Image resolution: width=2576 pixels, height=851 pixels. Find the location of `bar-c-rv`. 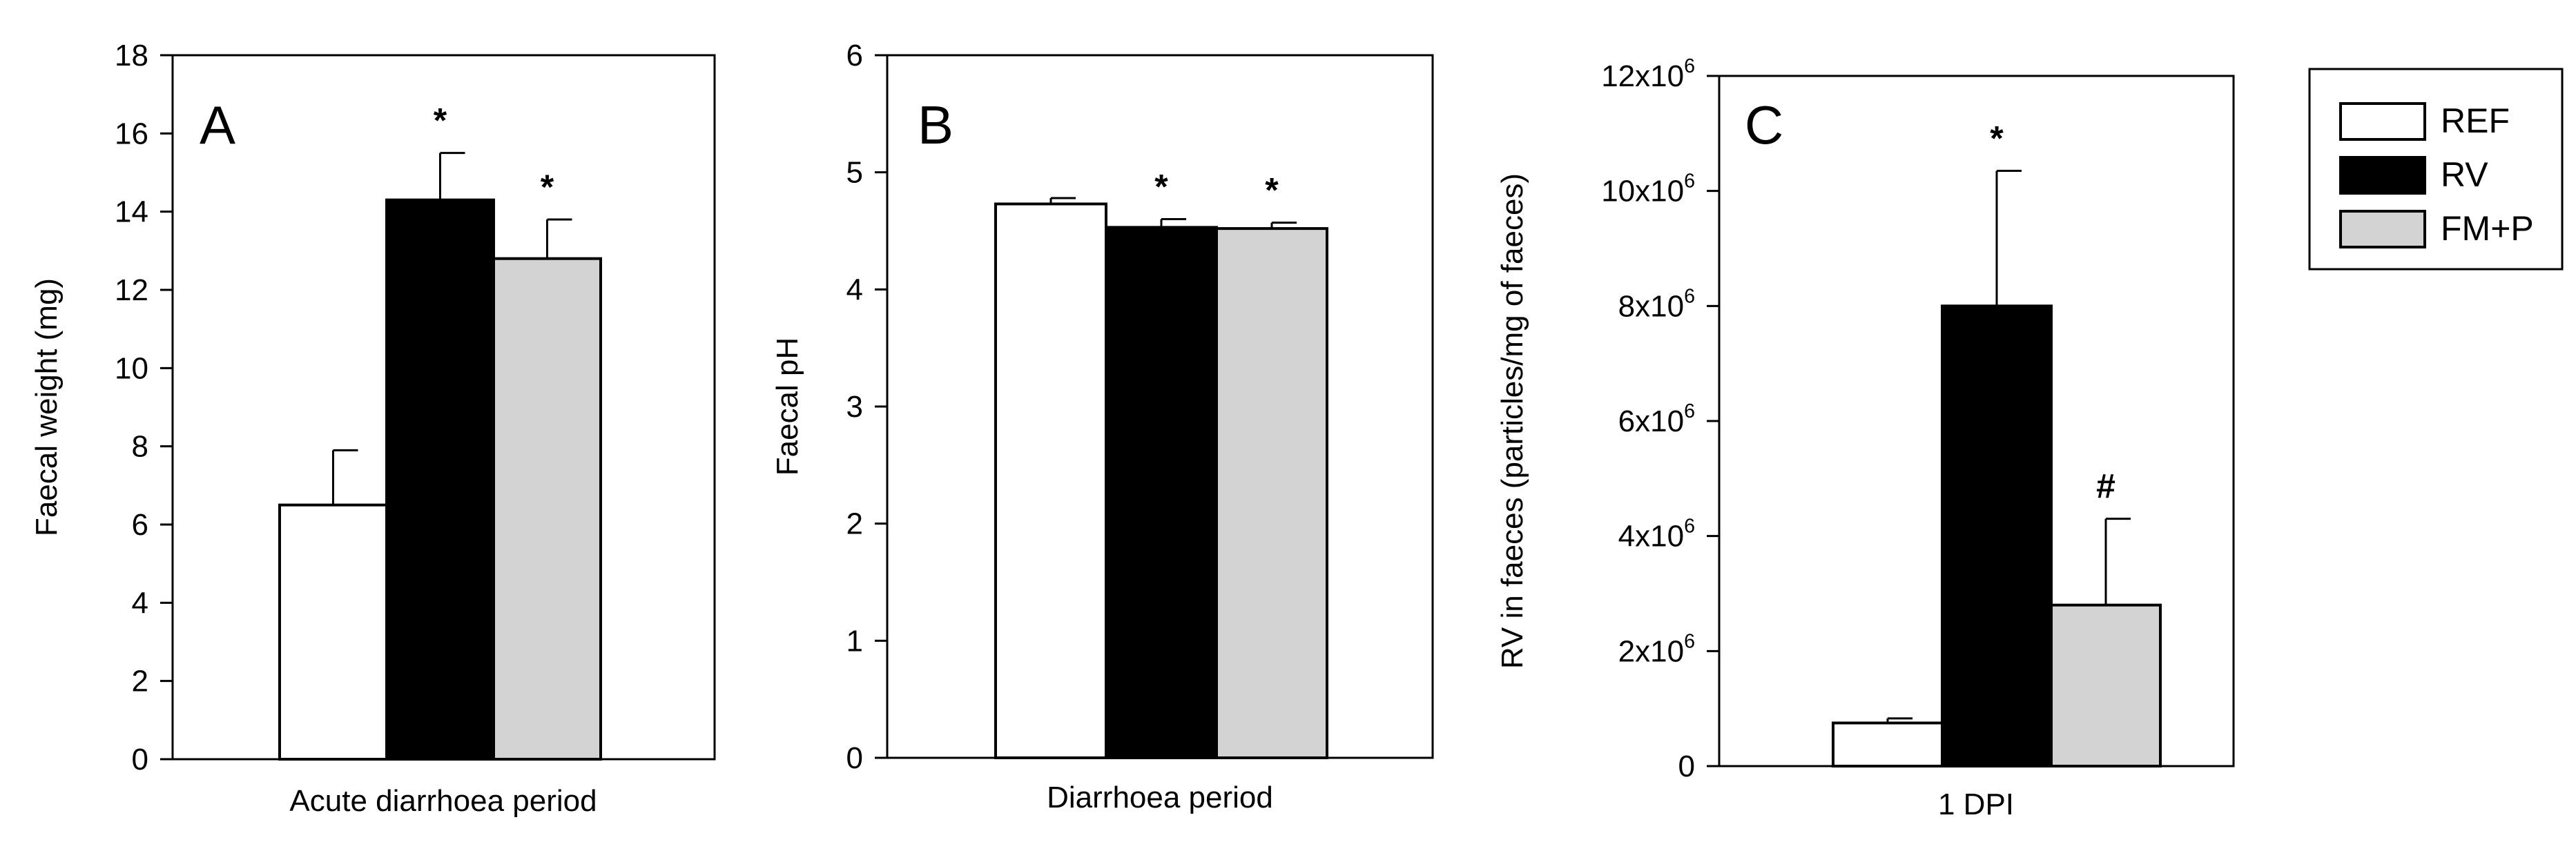

bar-c-rv is located at coordinates (1997, 536).